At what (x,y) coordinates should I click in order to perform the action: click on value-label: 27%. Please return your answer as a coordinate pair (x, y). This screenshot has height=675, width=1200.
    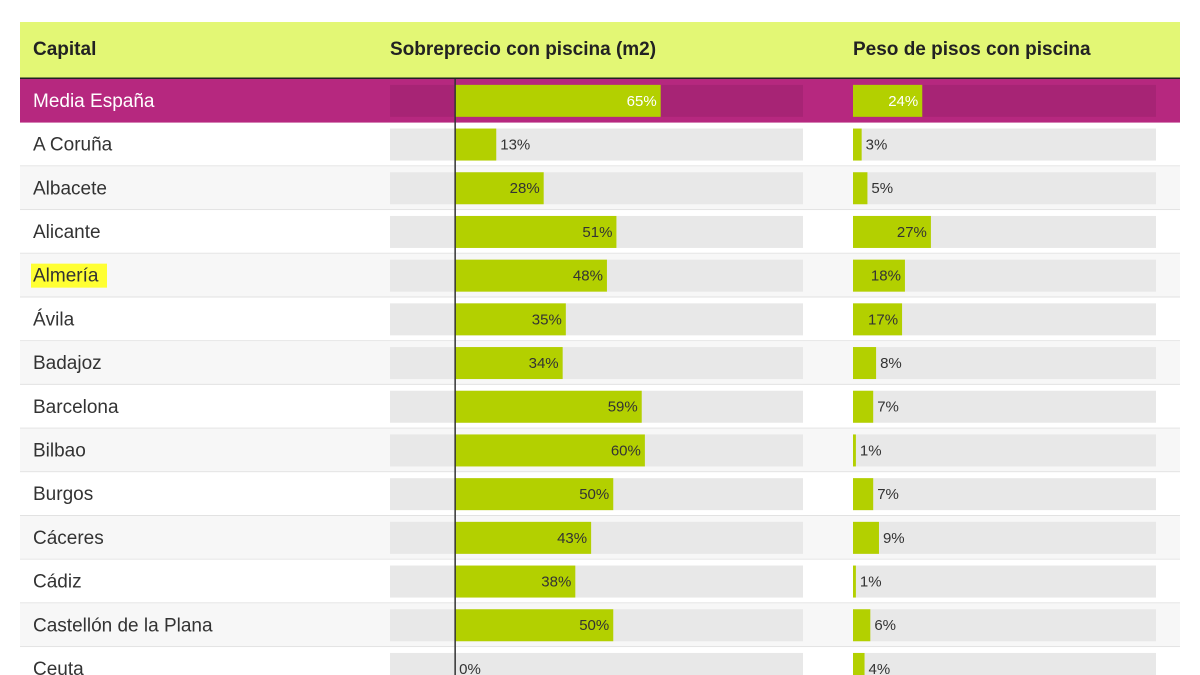
    Looking at the image, I should click on (912, 232).